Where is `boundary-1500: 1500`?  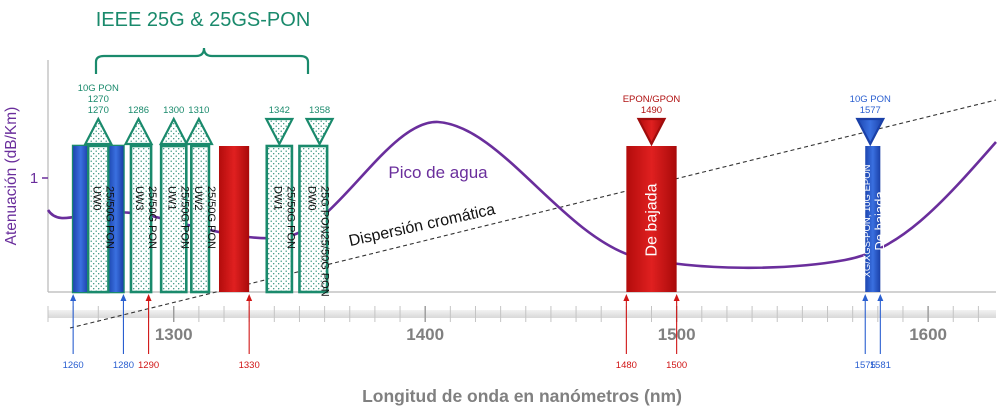
boundary-1500: 1500 is located at coordinates (676, 332).